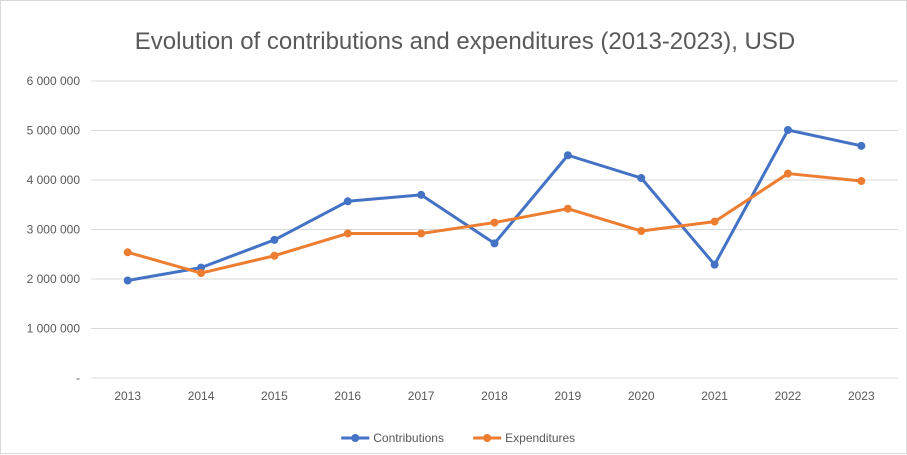 Image resolution: width=907 pixels, height=455 pixels. Describe the element at coordinates (54, 230) in the screenshot. I see `y-tick-label: 3 000 000` at that location.